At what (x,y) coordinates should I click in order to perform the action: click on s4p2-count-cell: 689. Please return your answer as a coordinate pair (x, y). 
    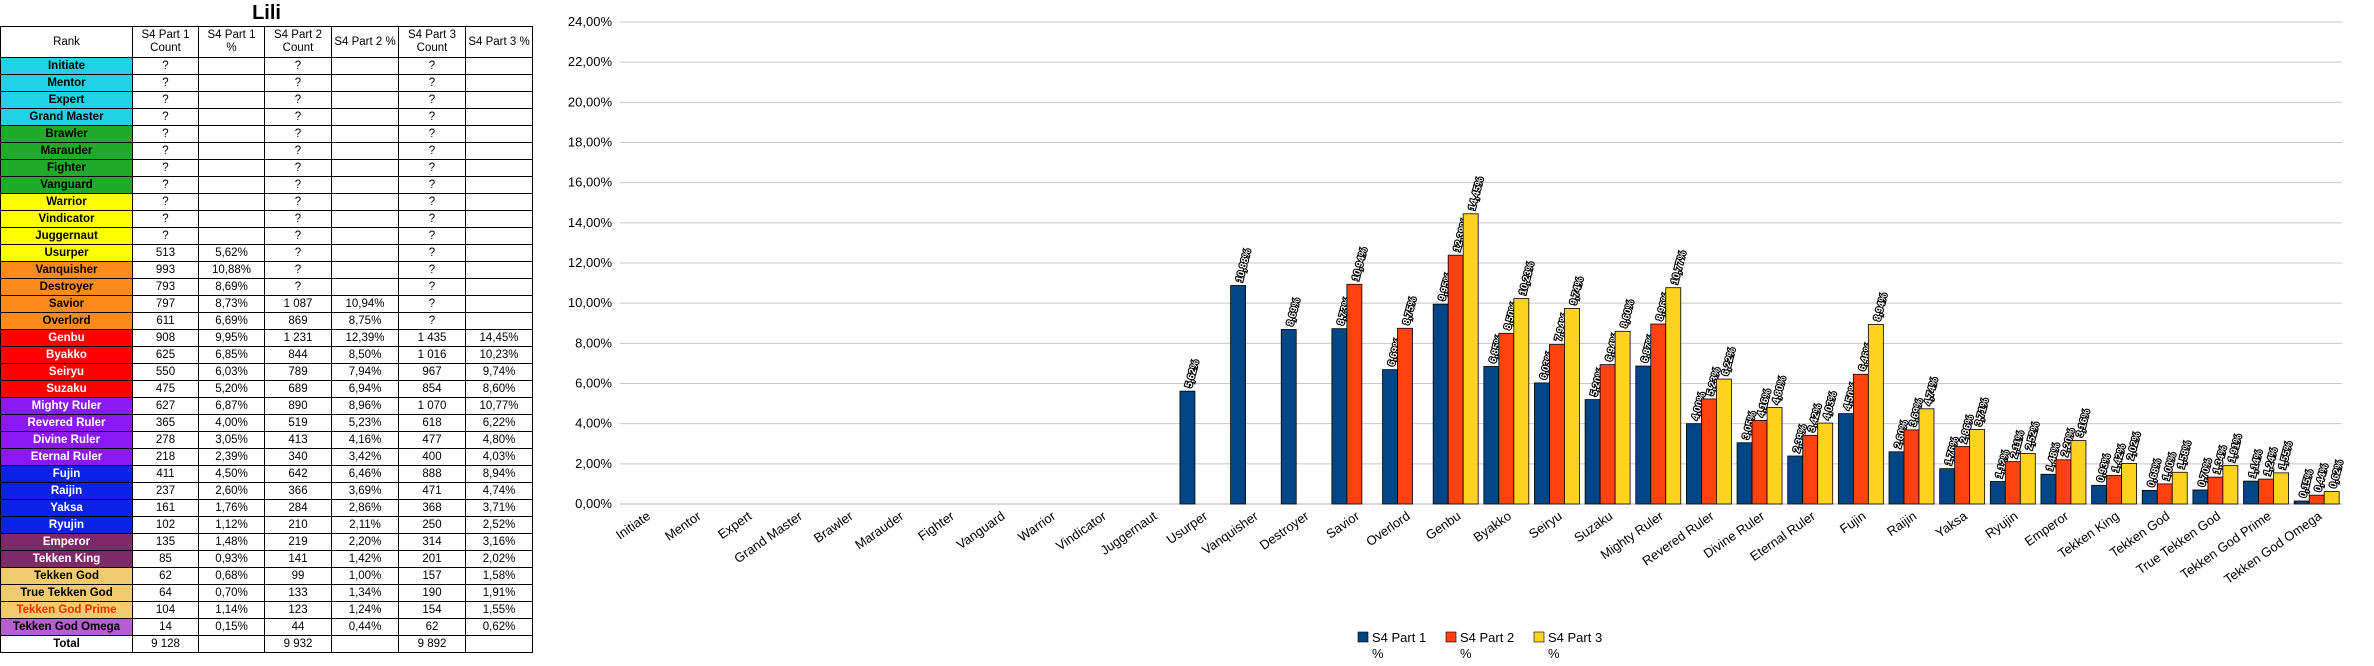
    Looking at the image, I should click on (298, 389).